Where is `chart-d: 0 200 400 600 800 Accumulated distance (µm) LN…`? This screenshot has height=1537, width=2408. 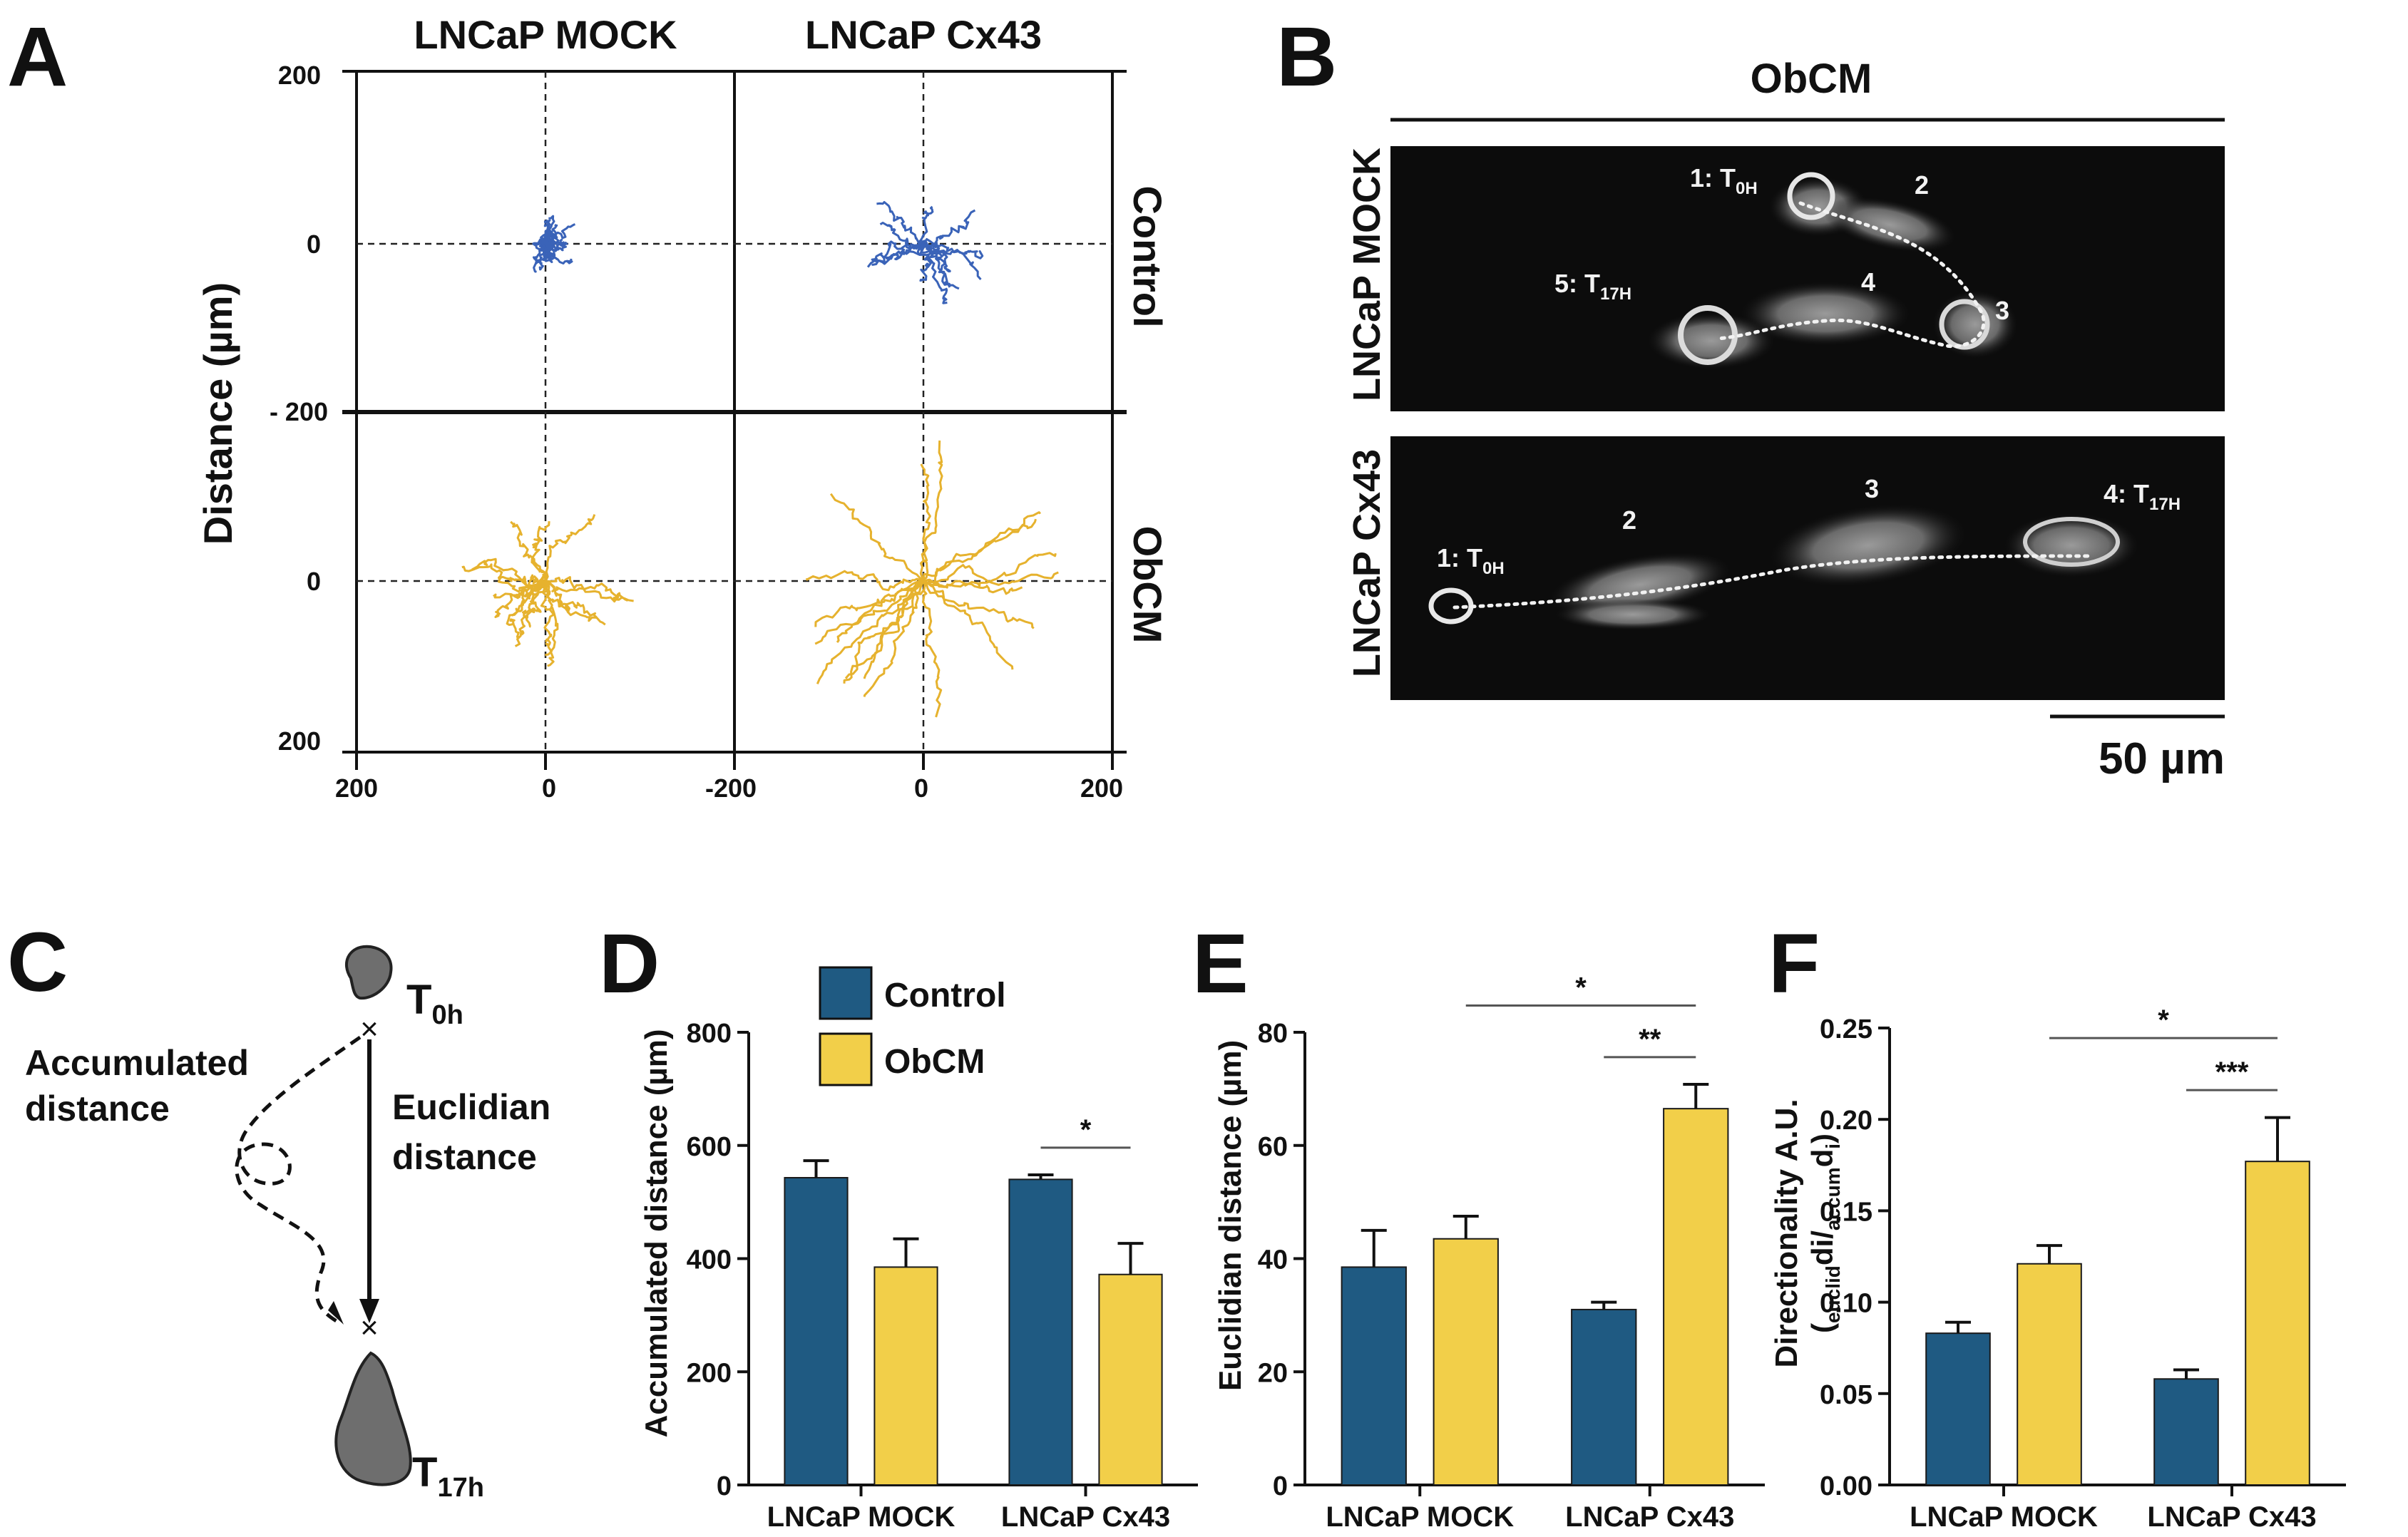 chart-d: 0 200 400 600 800 Accumulated distance (µm) LN… is located at coordinates (918, 1276).